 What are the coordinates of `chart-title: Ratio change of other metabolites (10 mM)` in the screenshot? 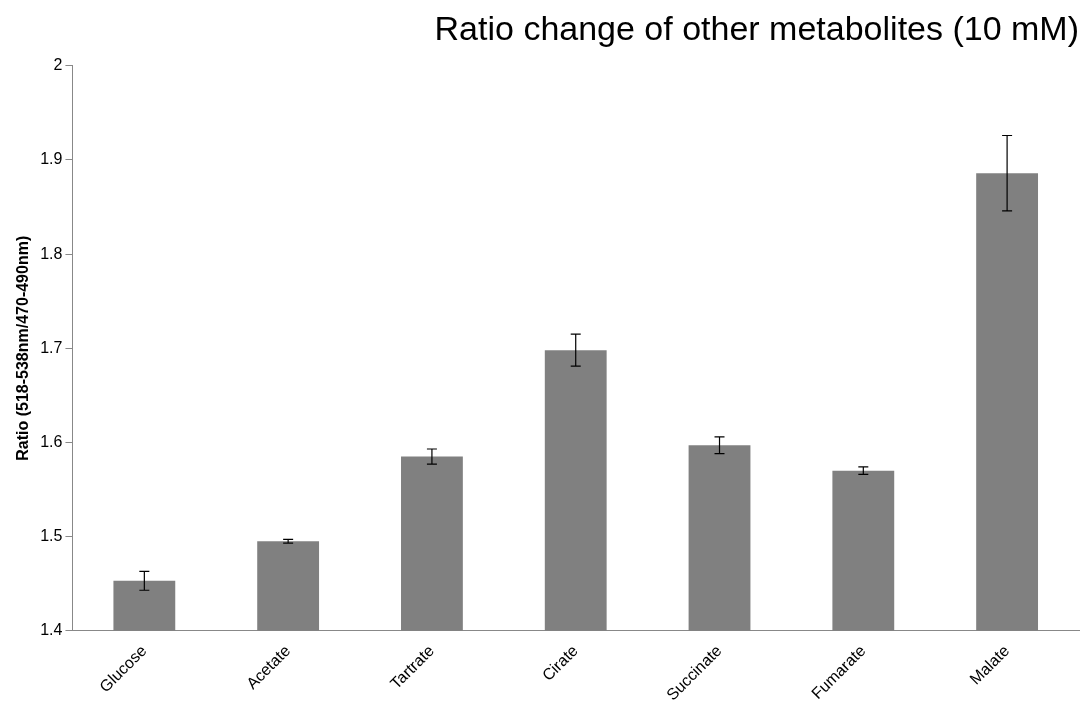 It's located at (756, 27).